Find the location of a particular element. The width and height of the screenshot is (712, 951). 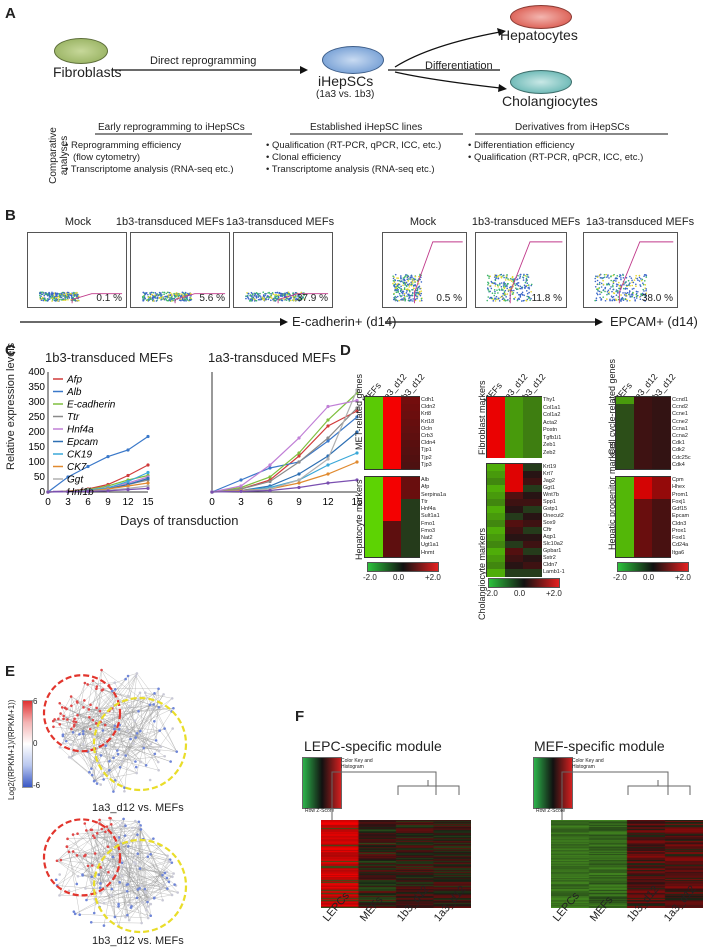

cholangiocytes-label: Cholangiocytes is located at coordinates (550, 101).